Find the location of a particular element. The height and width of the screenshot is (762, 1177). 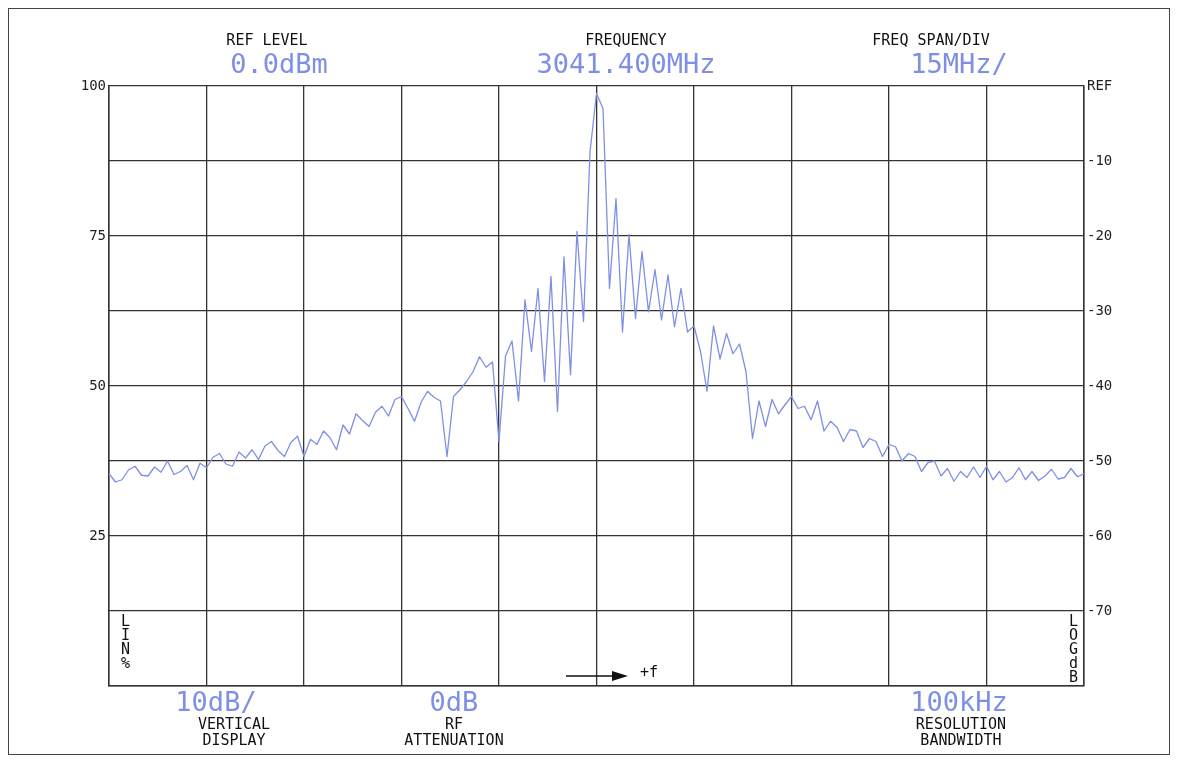

text: 10dB/ is located at coordinates (216, 701).